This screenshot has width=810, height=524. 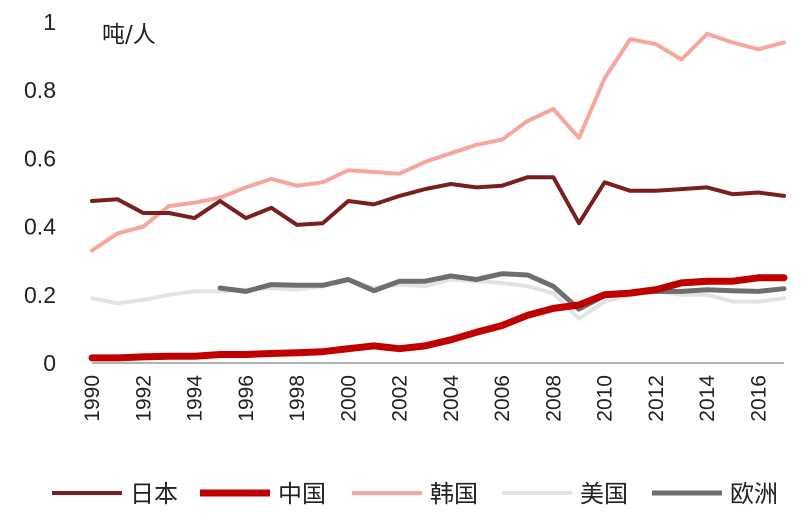 What do you see at coordinates (415, 494) in the screenshot?
I see `legend: 日本 中国 韩国 美国 欧洲` at bounding box center [415, 494].